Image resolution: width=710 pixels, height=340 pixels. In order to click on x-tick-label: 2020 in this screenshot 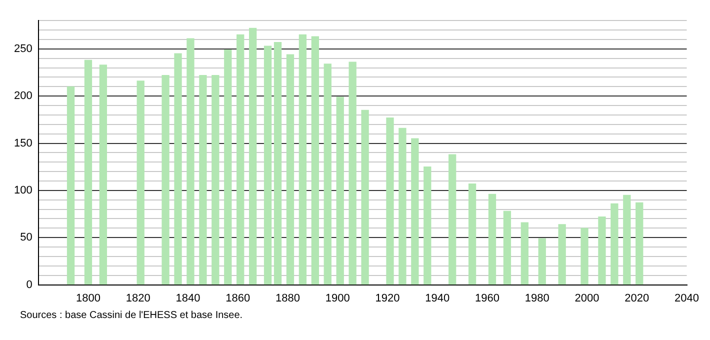, I will do `click(637, 298)`.